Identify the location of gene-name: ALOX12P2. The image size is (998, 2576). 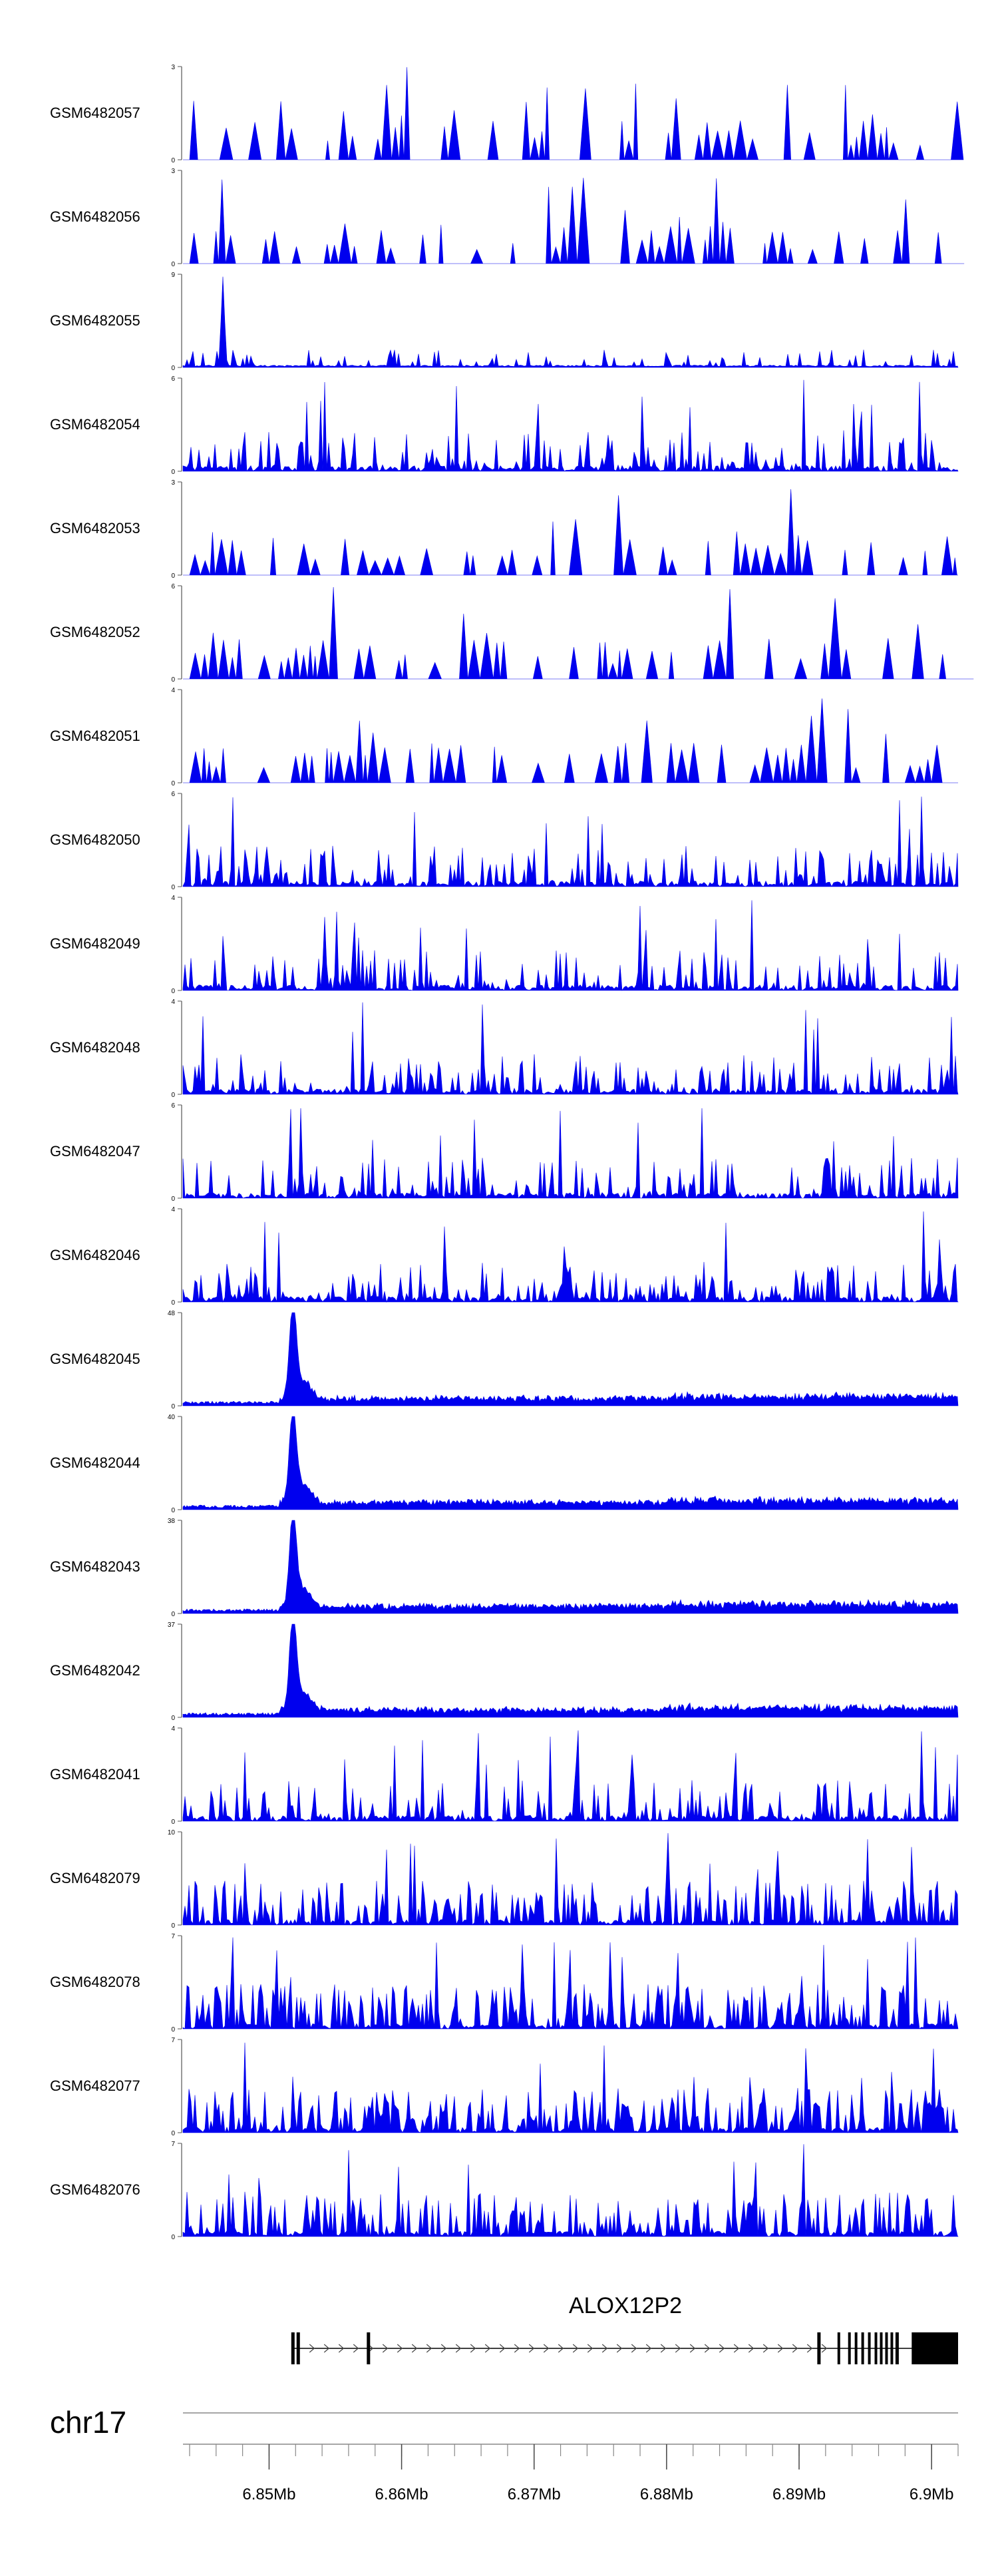
(625, 2305).